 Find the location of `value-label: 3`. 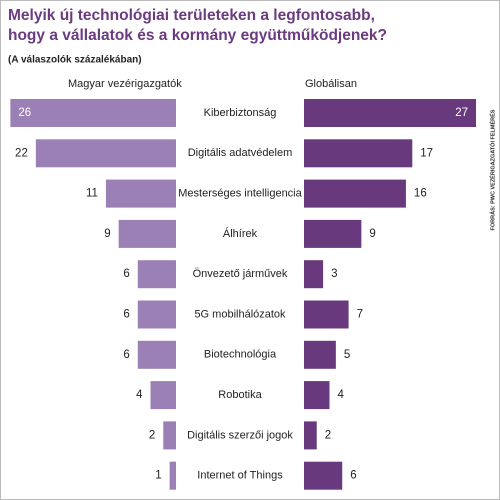

value-label: 3 is located at coordinates (334, 274).